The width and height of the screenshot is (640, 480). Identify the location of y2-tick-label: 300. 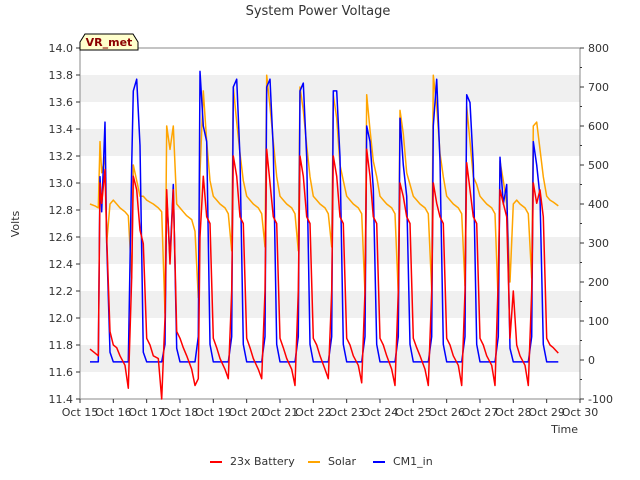
(598, 243).